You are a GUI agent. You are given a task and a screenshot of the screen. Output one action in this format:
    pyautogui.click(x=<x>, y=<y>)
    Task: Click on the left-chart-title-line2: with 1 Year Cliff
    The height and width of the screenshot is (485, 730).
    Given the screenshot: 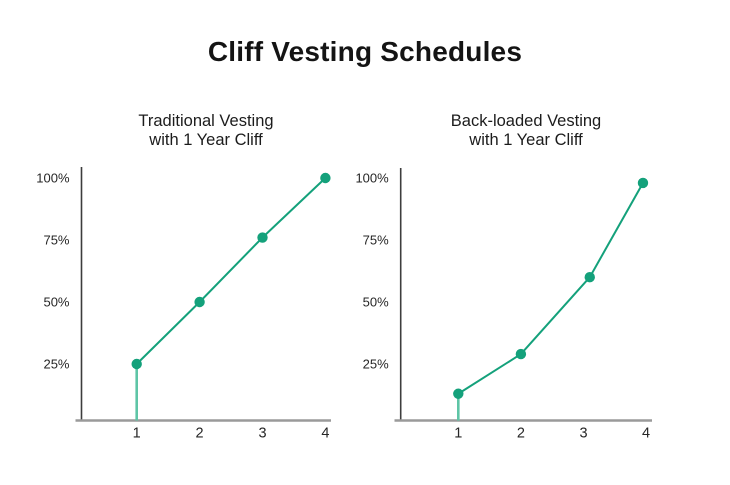 What is the action you would take?
    pyautogui.click(x=206, y=140)
    